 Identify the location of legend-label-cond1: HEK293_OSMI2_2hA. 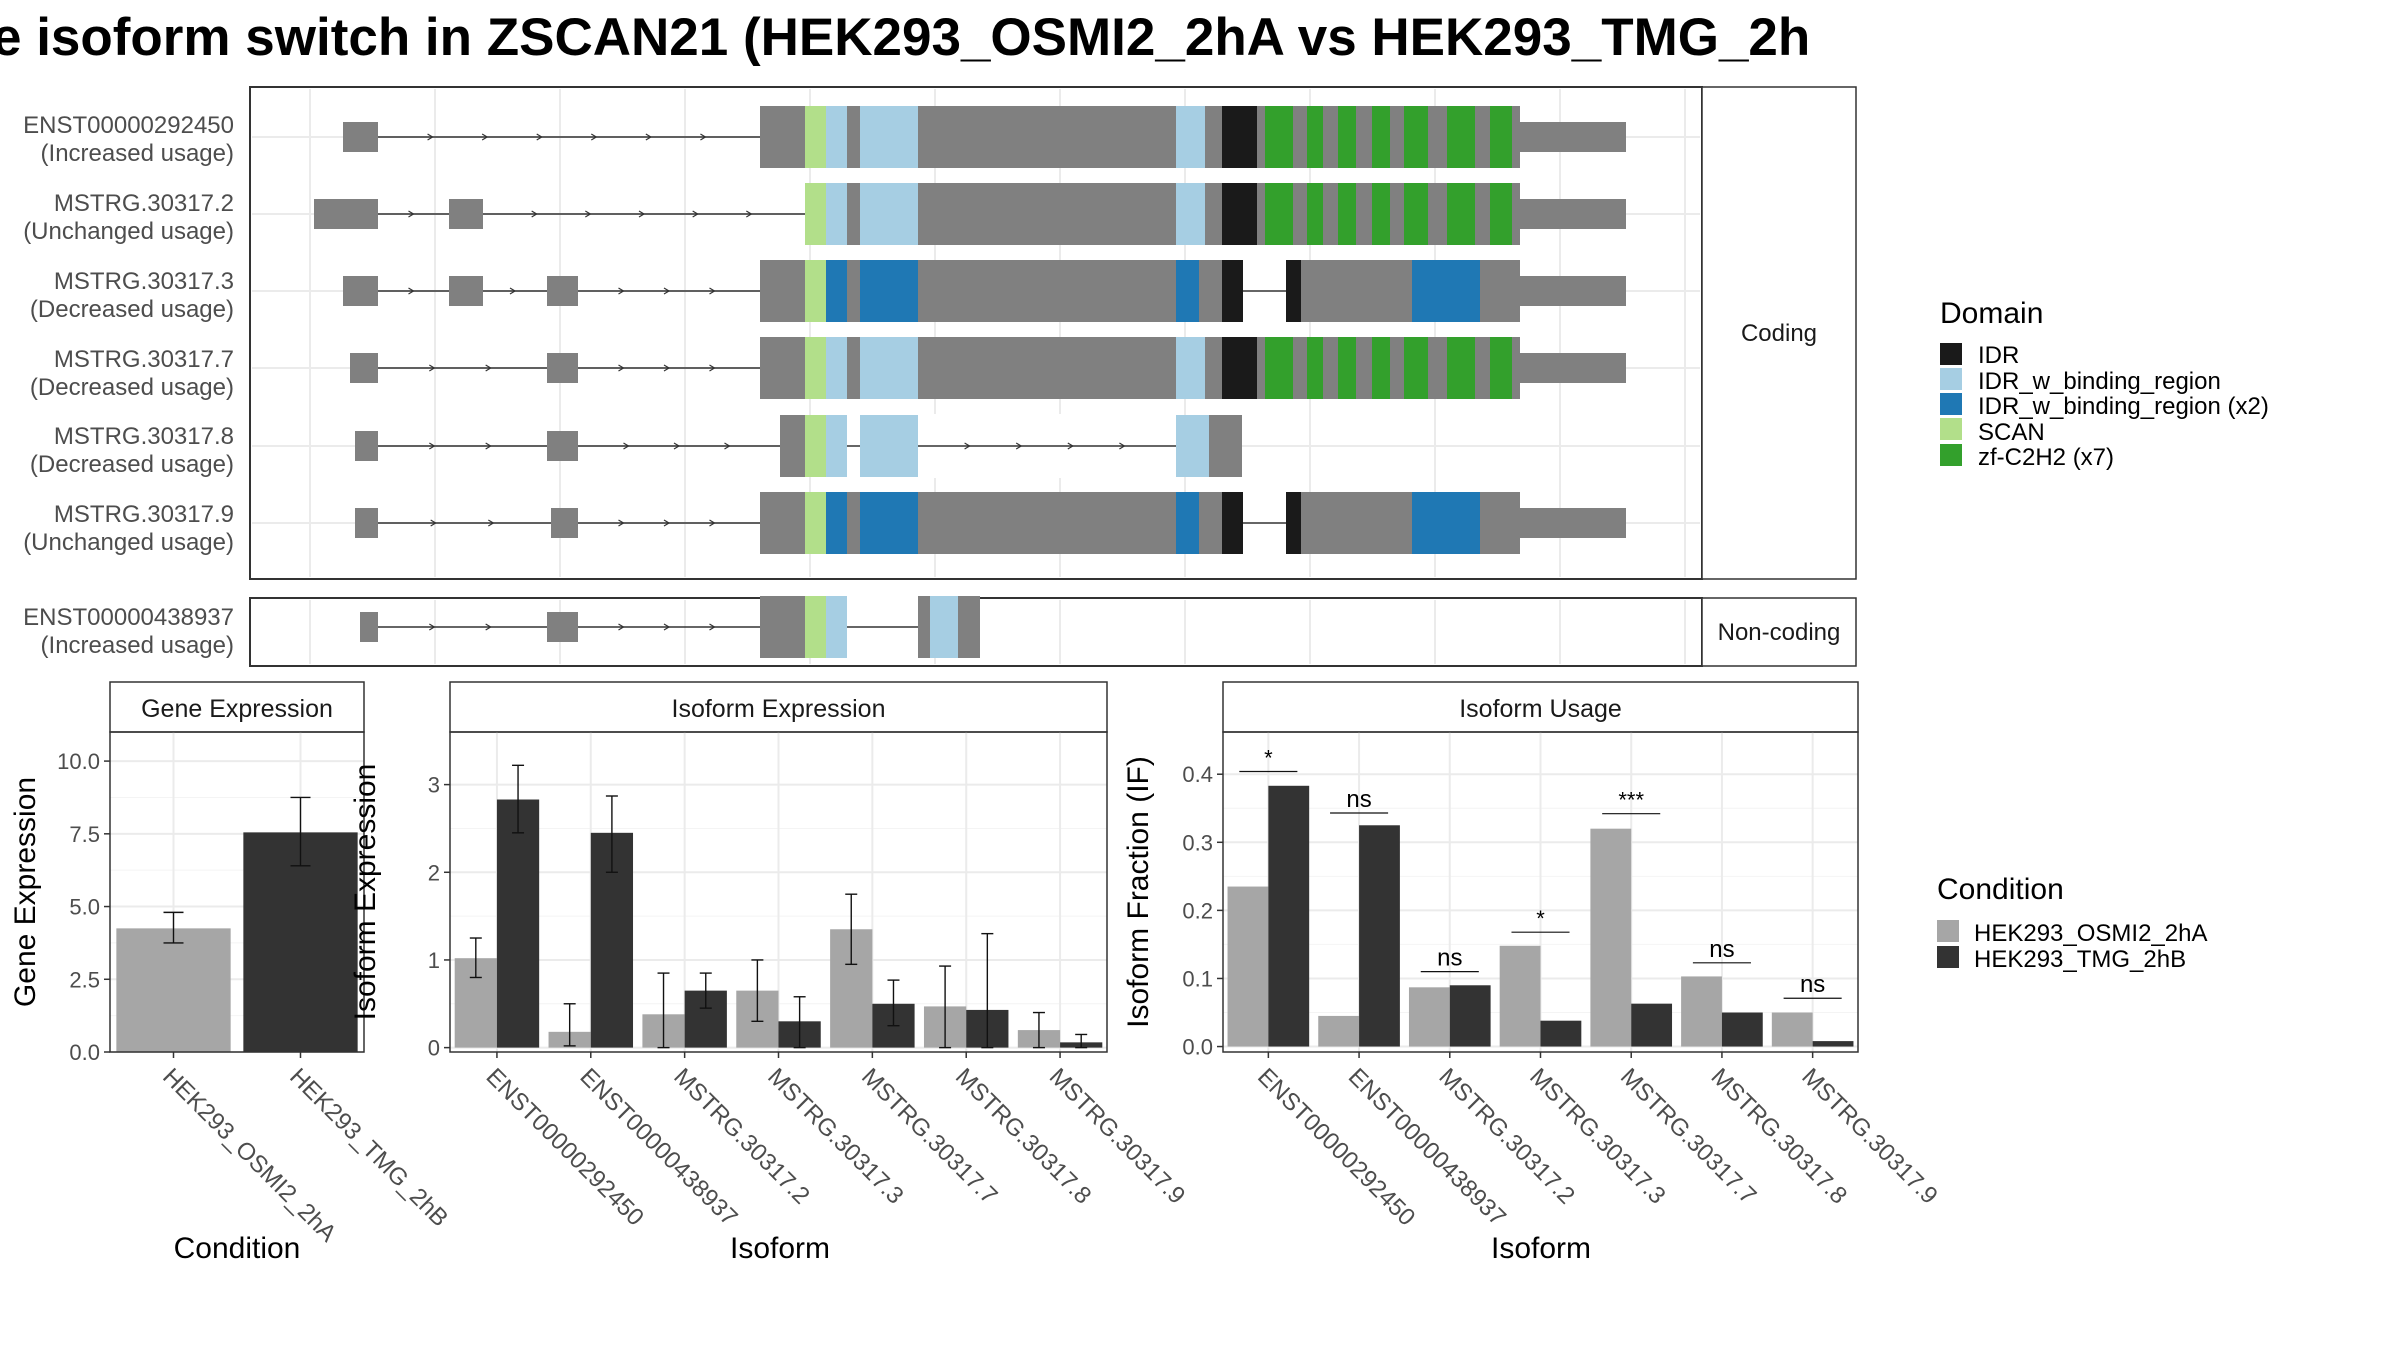
(2090, 933).